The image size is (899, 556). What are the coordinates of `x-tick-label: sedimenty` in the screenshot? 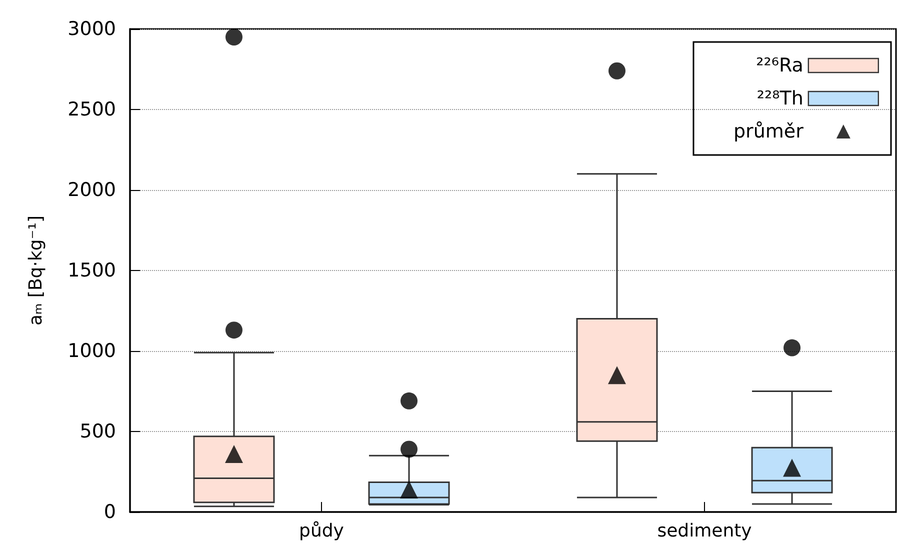 It's located at (704, 531).